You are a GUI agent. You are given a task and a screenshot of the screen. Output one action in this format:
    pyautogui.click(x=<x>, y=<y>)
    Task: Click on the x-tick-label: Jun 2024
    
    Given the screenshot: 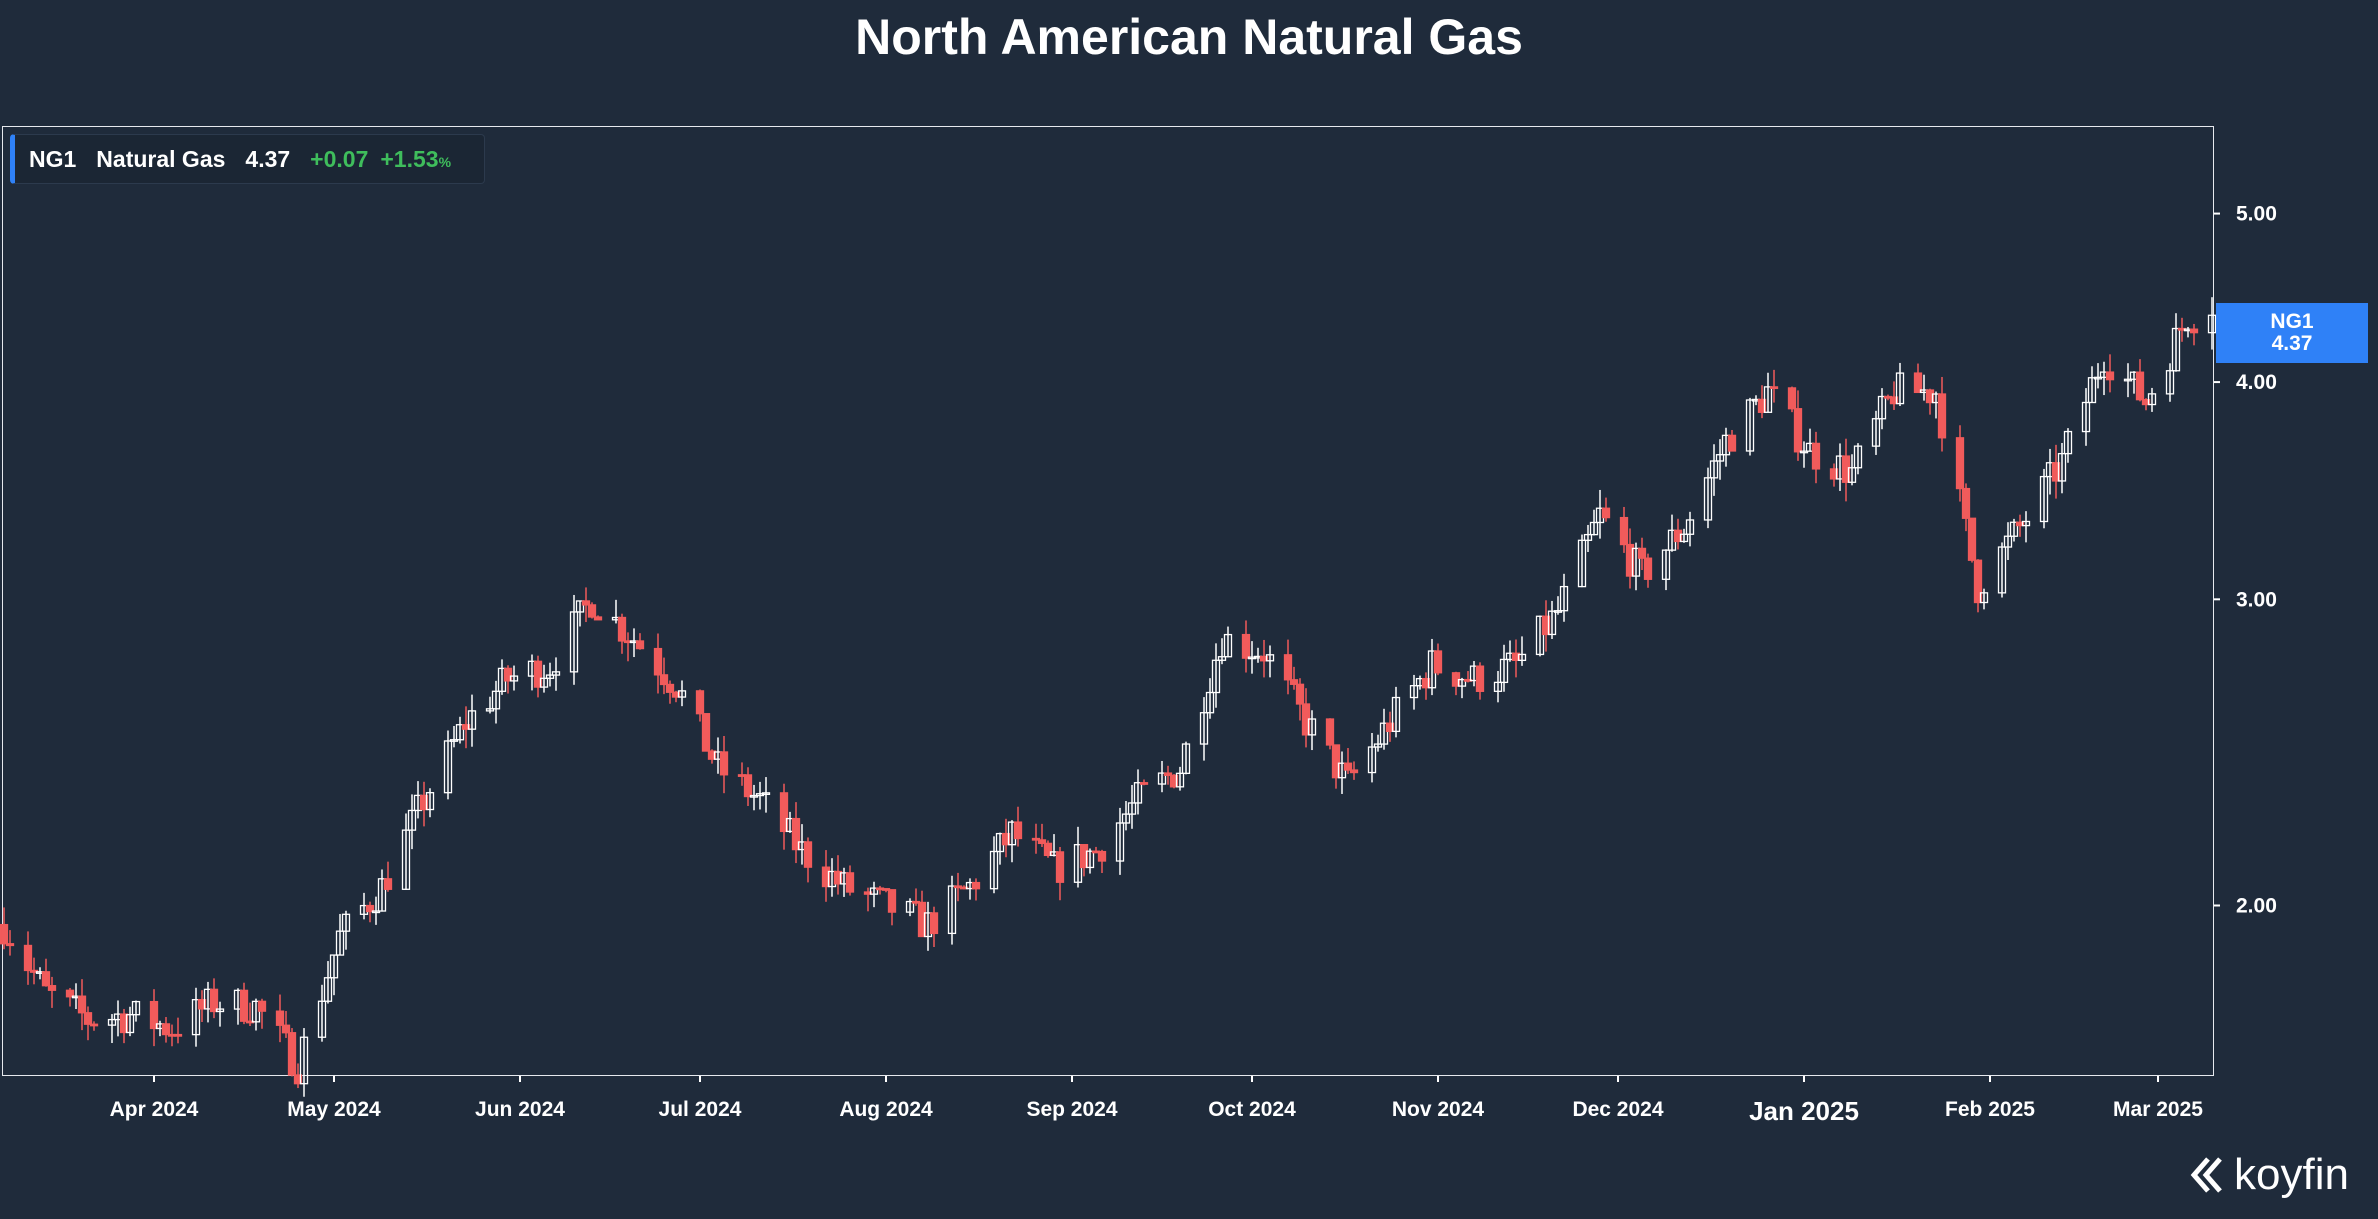 What is the action you would take?
    pyautogui.click(x=520, y=1109)
    